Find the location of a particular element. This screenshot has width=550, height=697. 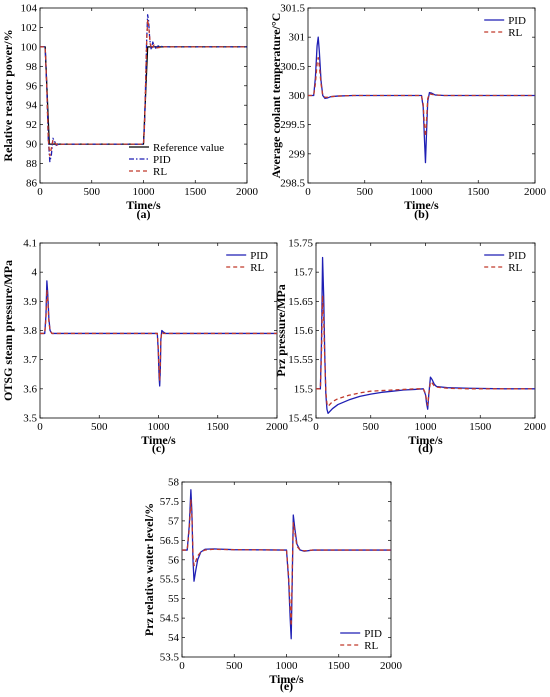

y-tick-label: 98 is located at coordinates (32, 67).